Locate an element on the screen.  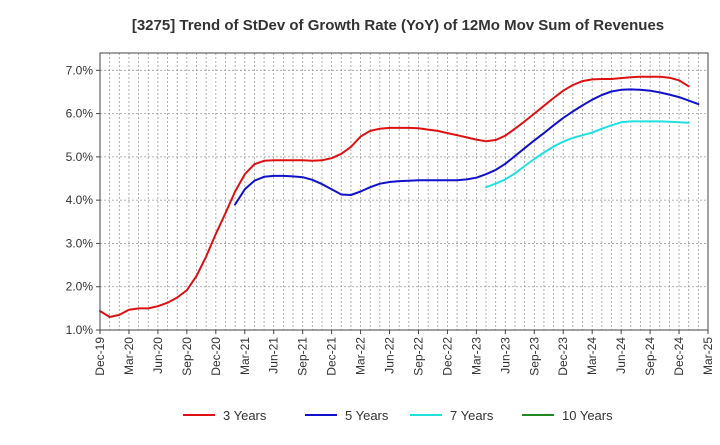
legend-label-3-years: 3 Years is located at coordinates (245, 415).